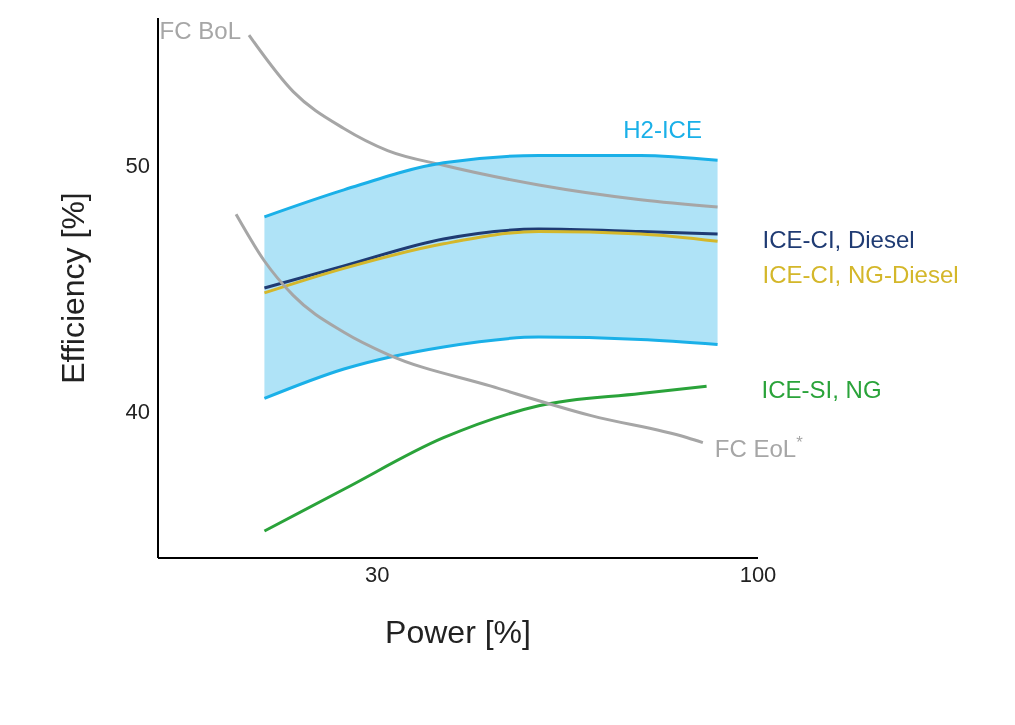 The width and height of the screenshot is (1015, 725). What do you see at coordinates (838, 239) in the screenshot?
I see `series-label: ICE-CI, Diesel` at bounding box center [838, 239].